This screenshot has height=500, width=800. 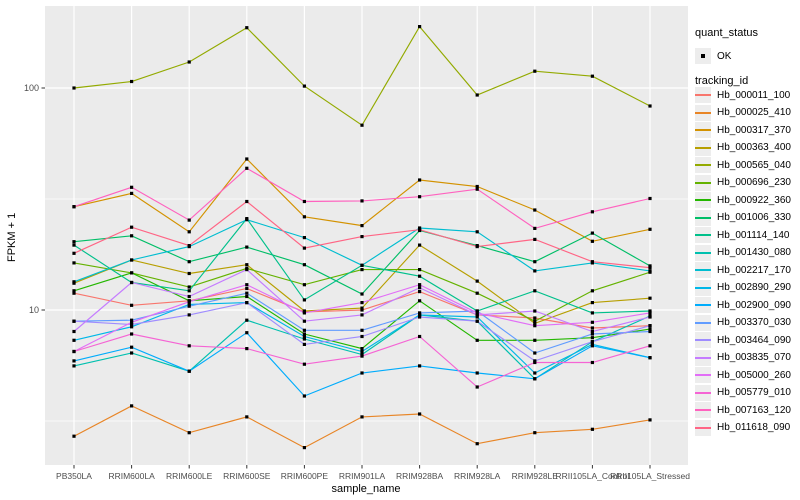 What do you see at coordinates (743, 165) in the screenshot?
I see `legend-item-Hb_000565_040: Hb_000565_040` at bounding box center [743, 165].